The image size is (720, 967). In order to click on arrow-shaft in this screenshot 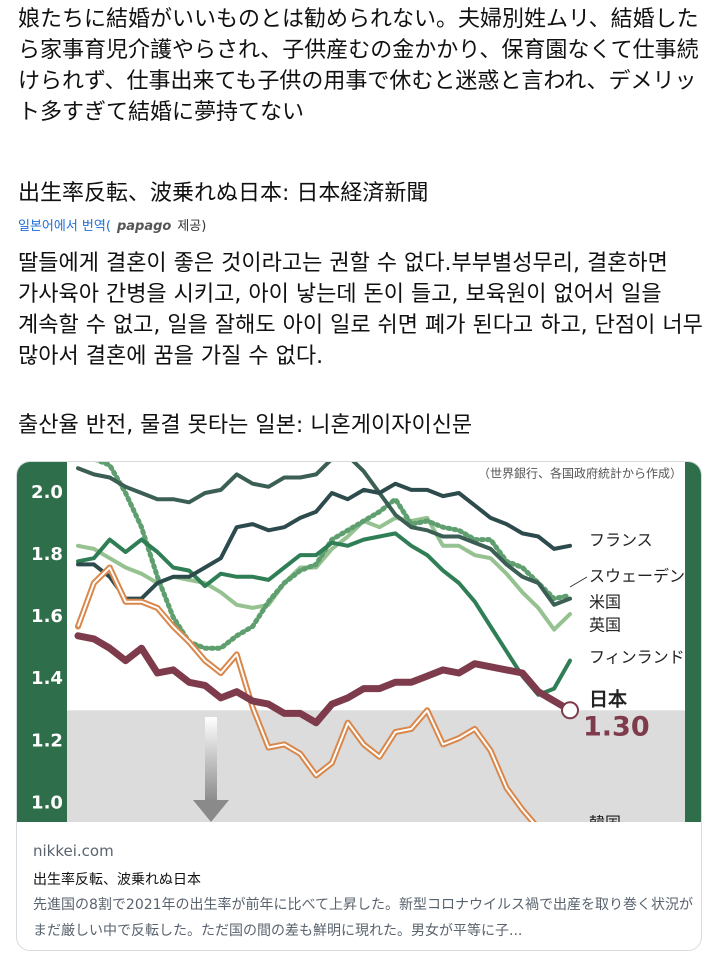, I will do `click(211, 759)`.